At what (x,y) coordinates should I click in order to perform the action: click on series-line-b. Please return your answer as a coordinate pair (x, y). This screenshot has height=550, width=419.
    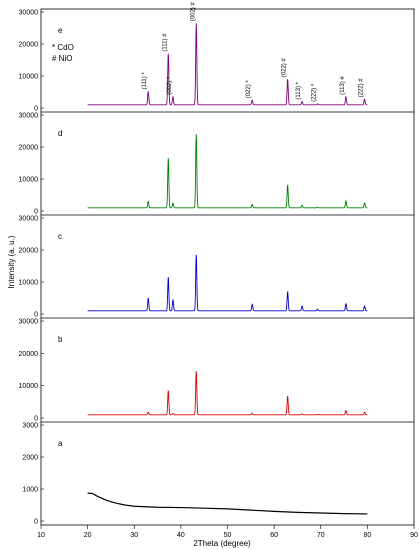
    Looking at the image, I should click on (227, 393).